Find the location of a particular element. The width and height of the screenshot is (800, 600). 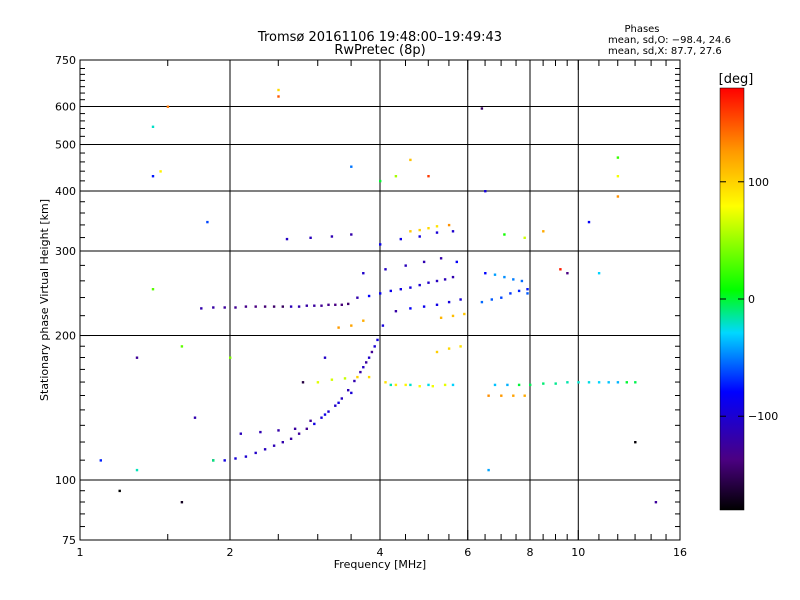

colorbar-tick-label: −100 is located at coordinates (763, 416).